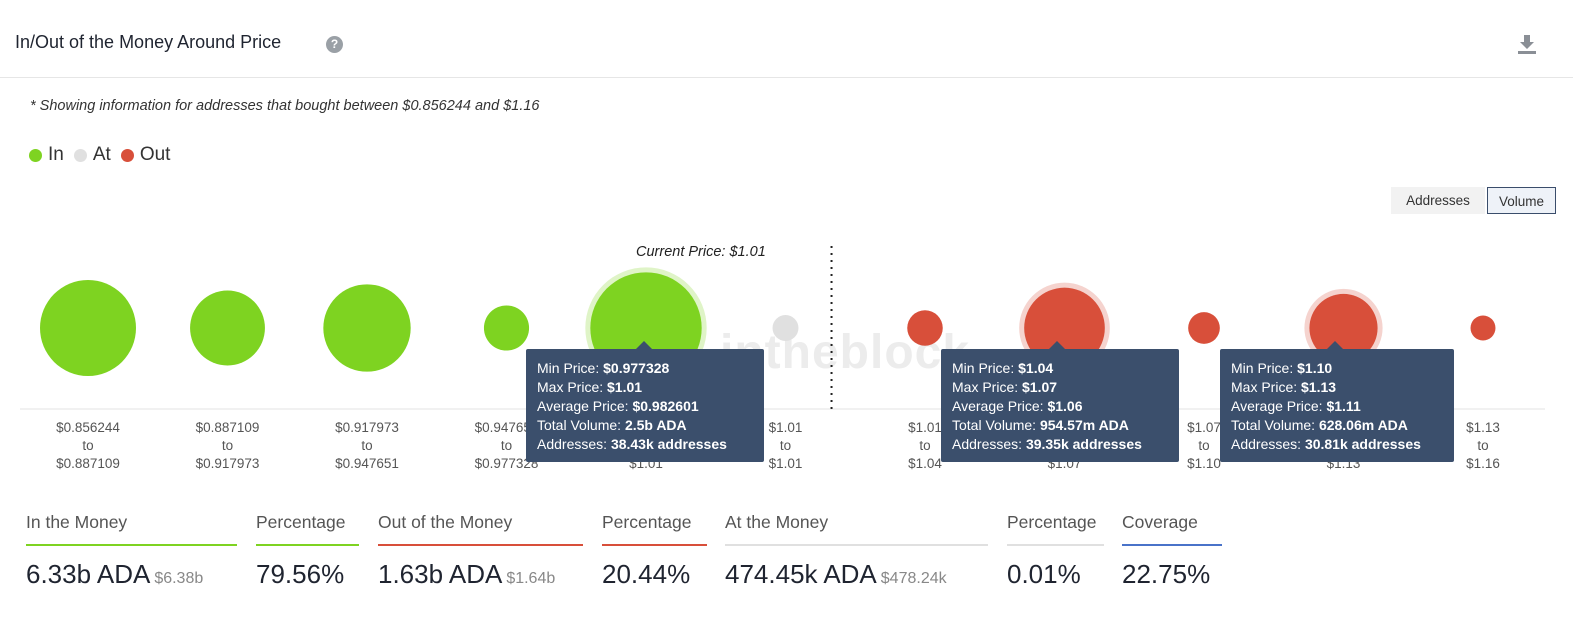 The image size is (1573, 629). What do you see at coordinates (92, 155) in the screenshot?
I see `legend-item-at: At` at bounding box center [92, 155].